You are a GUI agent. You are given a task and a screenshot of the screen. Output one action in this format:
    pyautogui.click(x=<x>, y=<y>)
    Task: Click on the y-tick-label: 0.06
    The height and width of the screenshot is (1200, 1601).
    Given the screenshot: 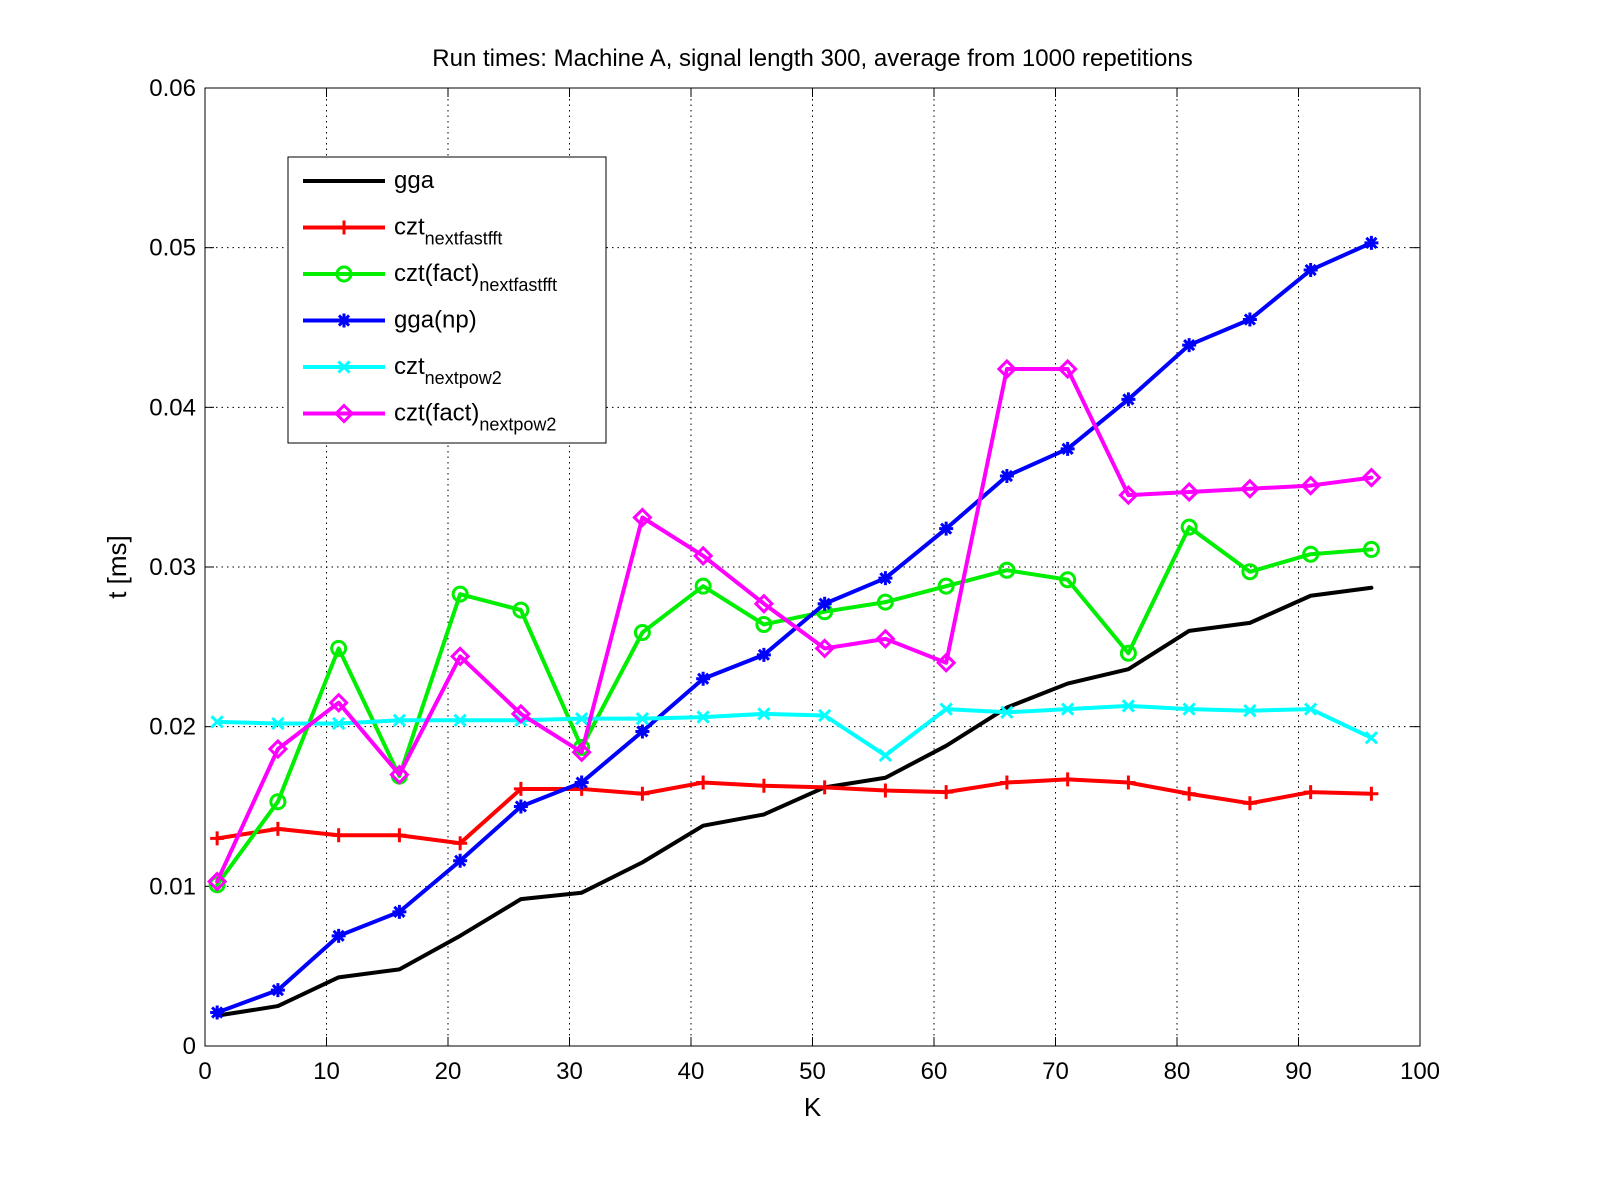 What is the action you would take?
    pyautogui.click(x=172, y=88)
    